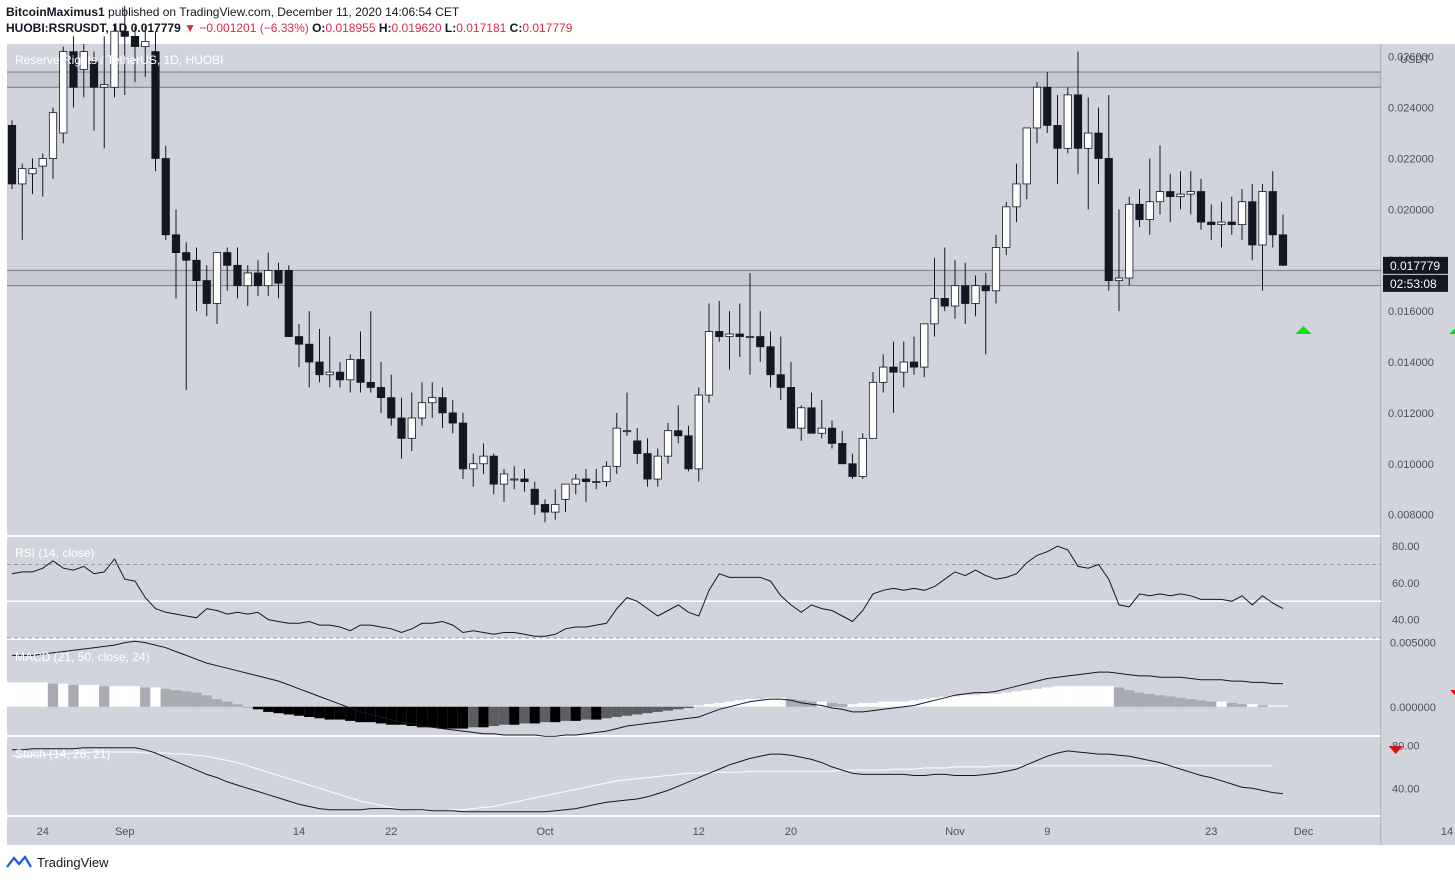  I want to click on symbol-label: HUOBI:RSRUSDT, 1D, so click(67, 28).